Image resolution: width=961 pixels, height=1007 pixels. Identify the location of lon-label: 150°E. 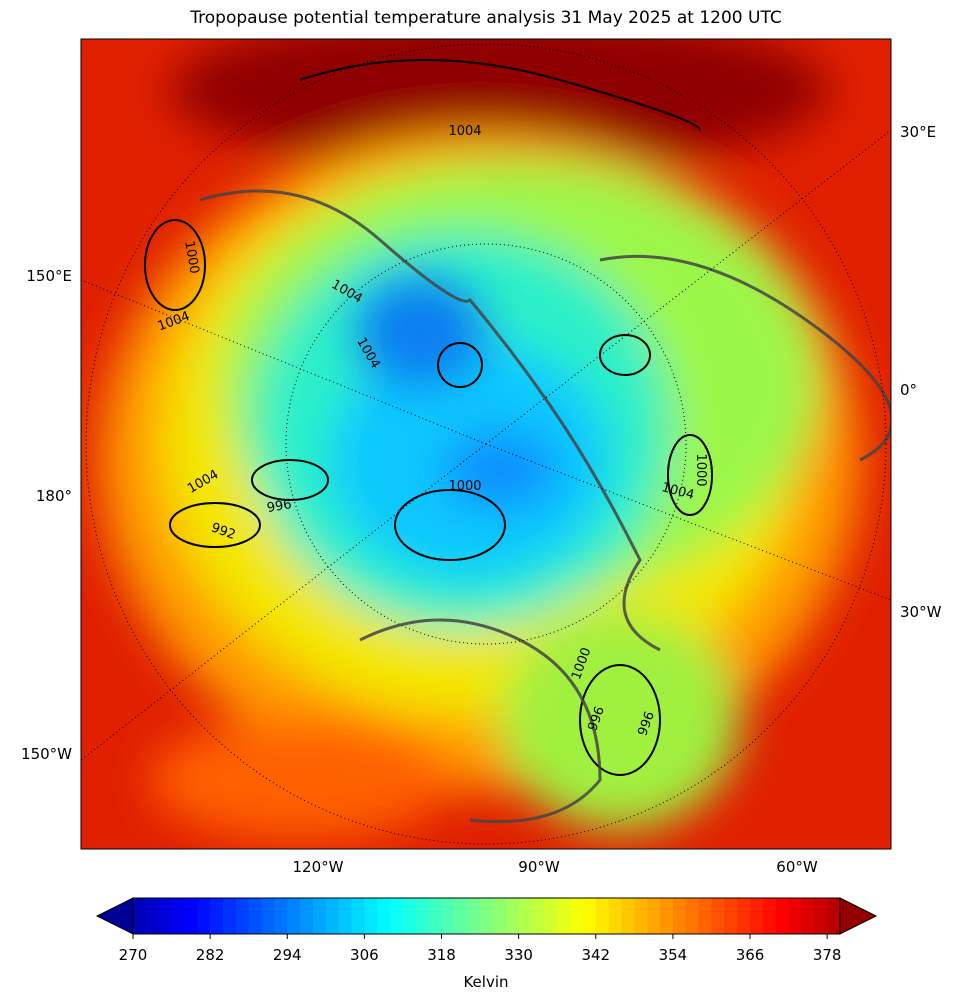
(49, 276).